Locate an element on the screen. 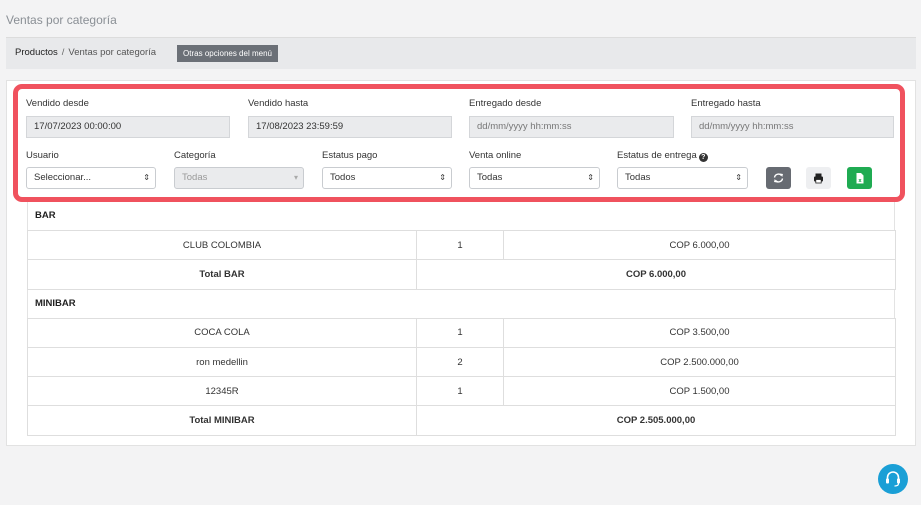 This screenshot has height=505, width=921. breadcrumb: Productos / Ventas por categoría is located at coordinates (85, 52).